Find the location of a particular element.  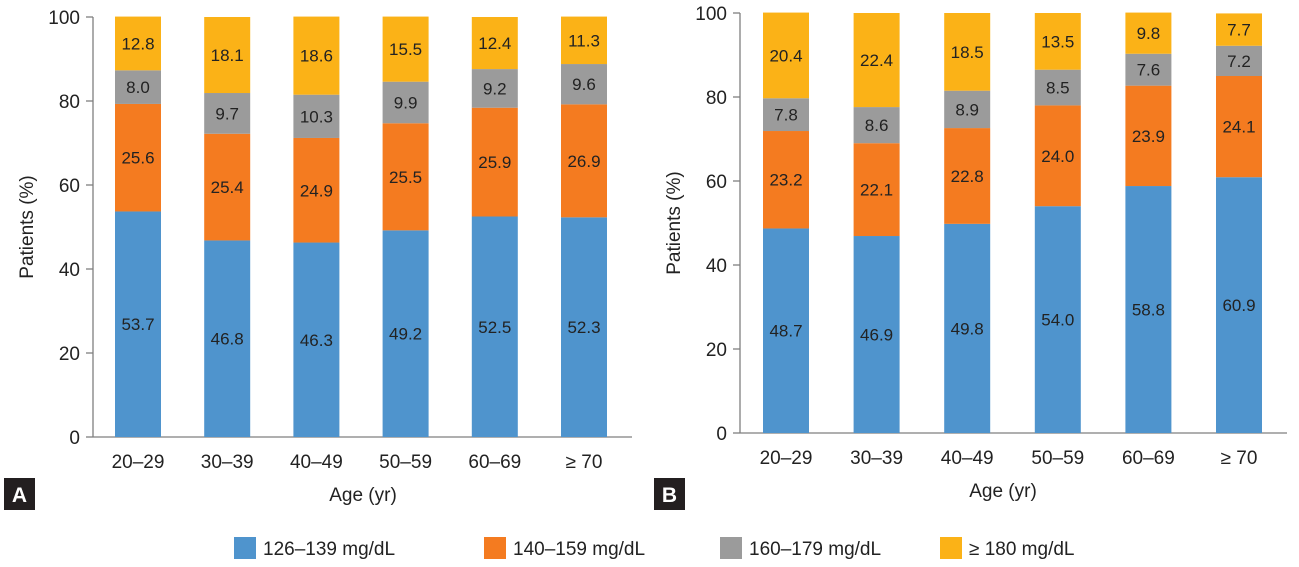

panel-a-data-label: 53.7 is located at coordinates (137, 324).